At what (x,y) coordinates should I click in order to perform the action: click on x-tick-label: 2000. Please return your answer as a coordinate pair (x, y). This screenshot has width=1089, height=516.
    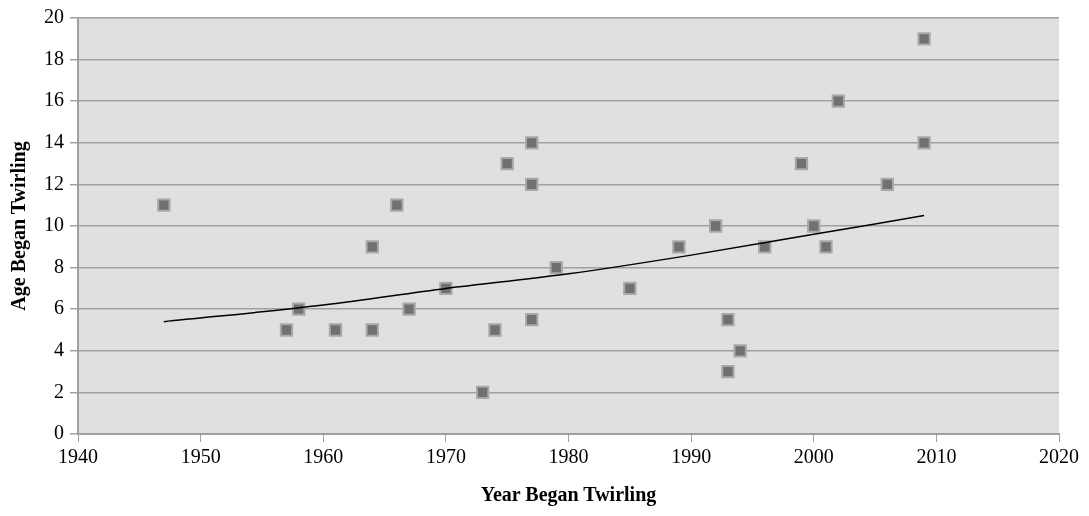
    Looking at the image, I should click on (813, 456).